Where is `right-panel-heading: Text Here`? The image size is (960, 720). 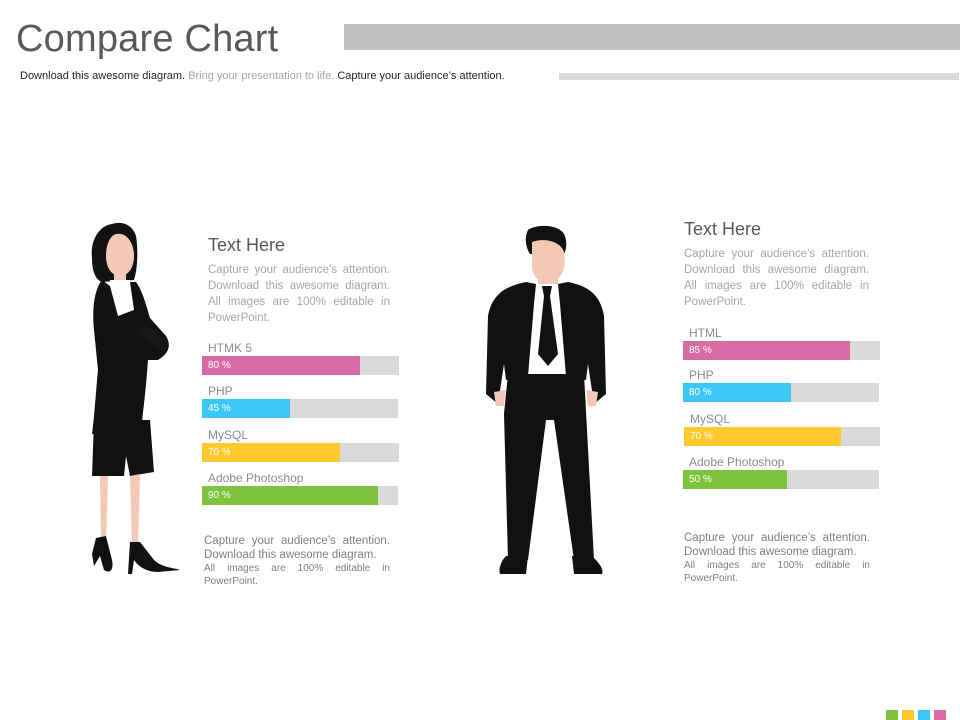 right-panel-heading: Text Here is located at coordinates (723, 229).